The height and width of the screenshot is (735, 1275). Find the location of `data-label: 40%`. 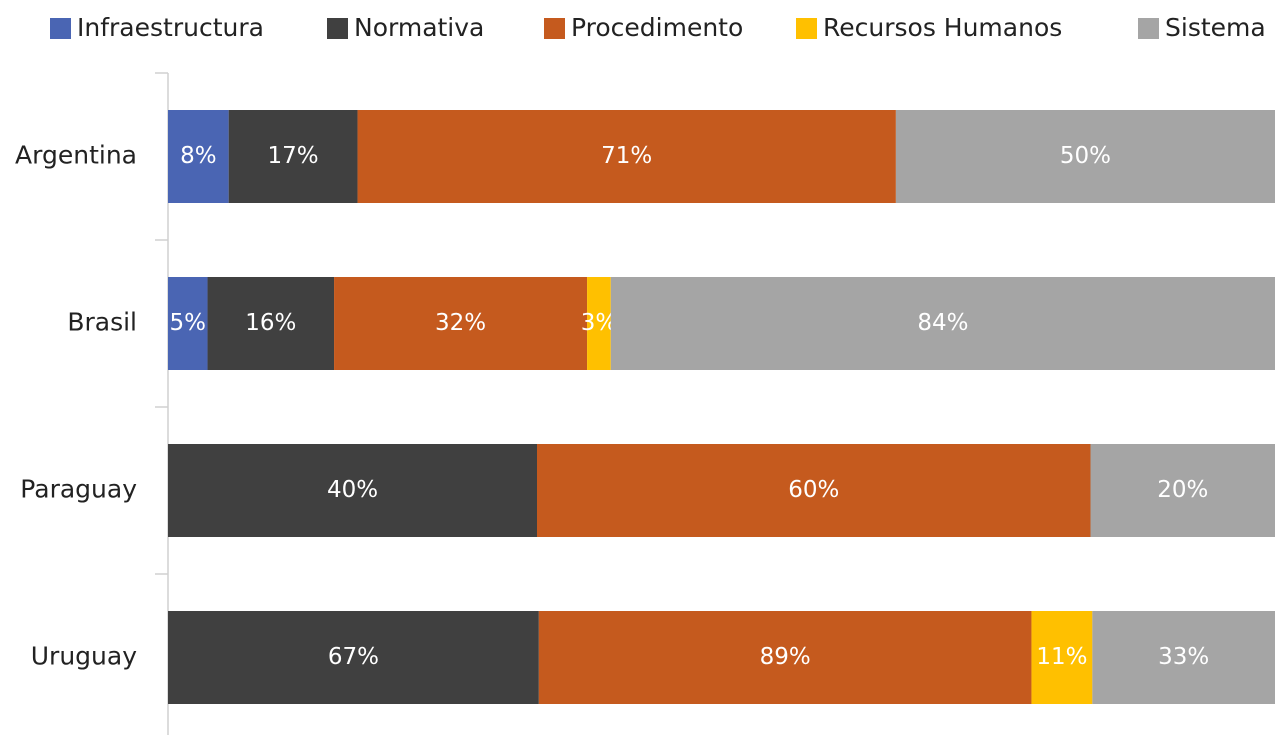

data-label: 40% is located at coordinates (352, 490).